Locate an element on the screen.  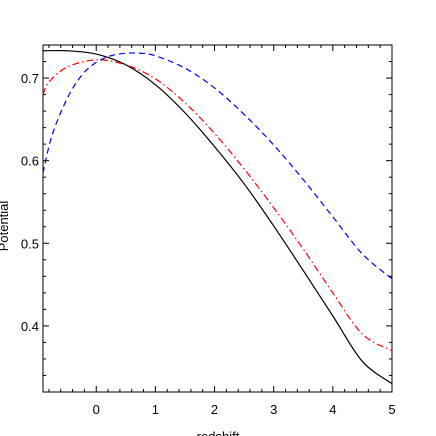
x-tick-label: 5 is located at coordinates (391, 409).